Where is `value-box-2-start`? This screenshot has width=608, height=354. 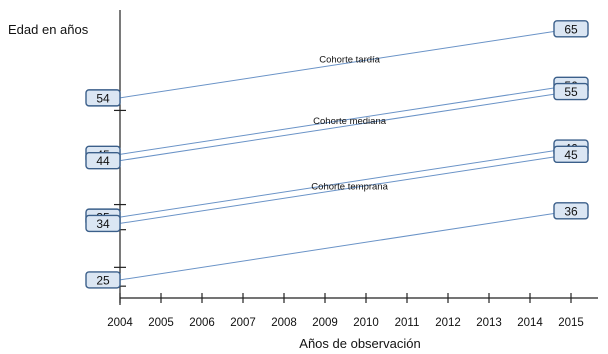
value-box-2-start is located at coordinates (103, 160).